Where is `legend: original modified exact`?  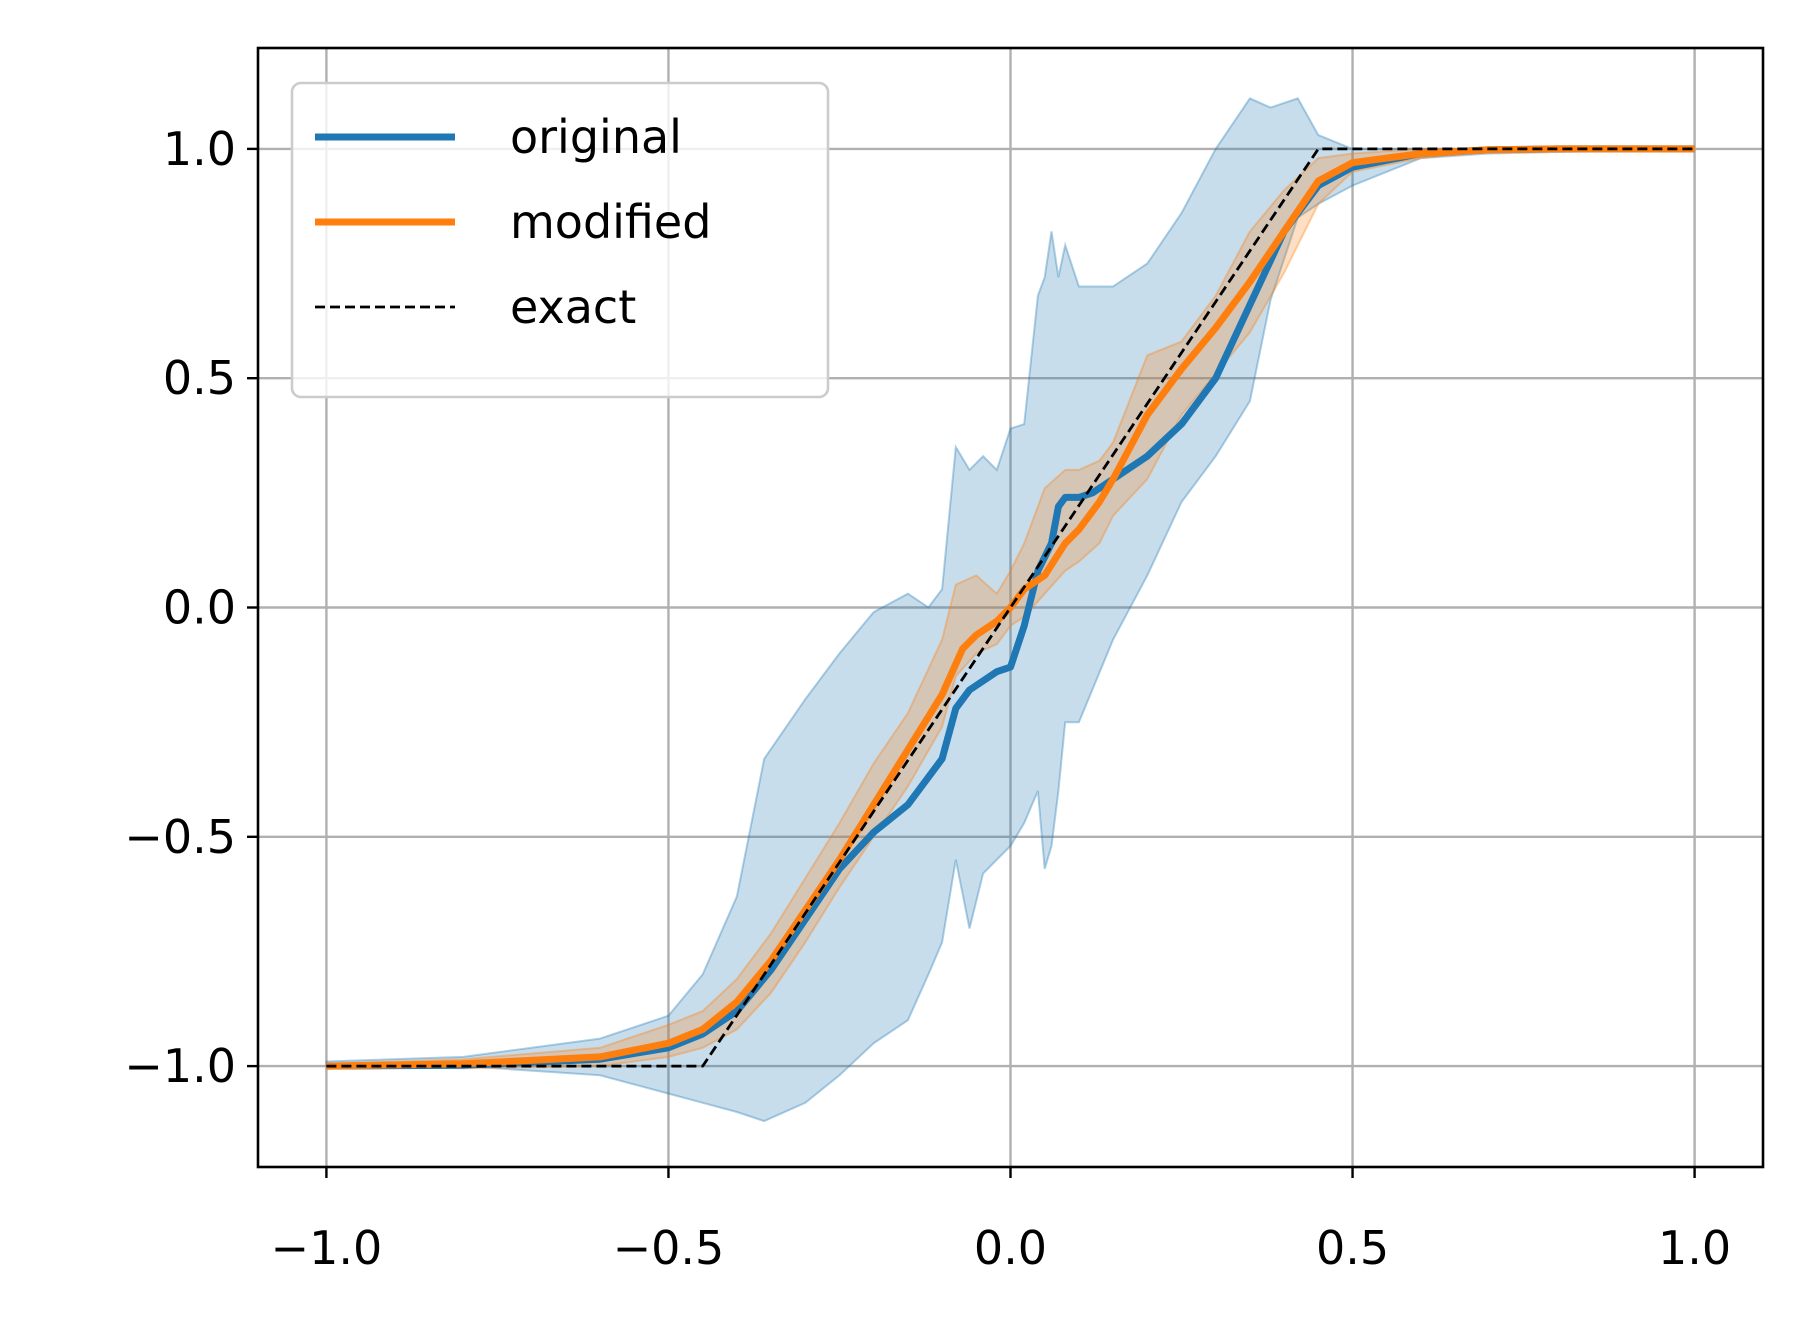 legend: original modified exact is located at coordinates (560, 240).